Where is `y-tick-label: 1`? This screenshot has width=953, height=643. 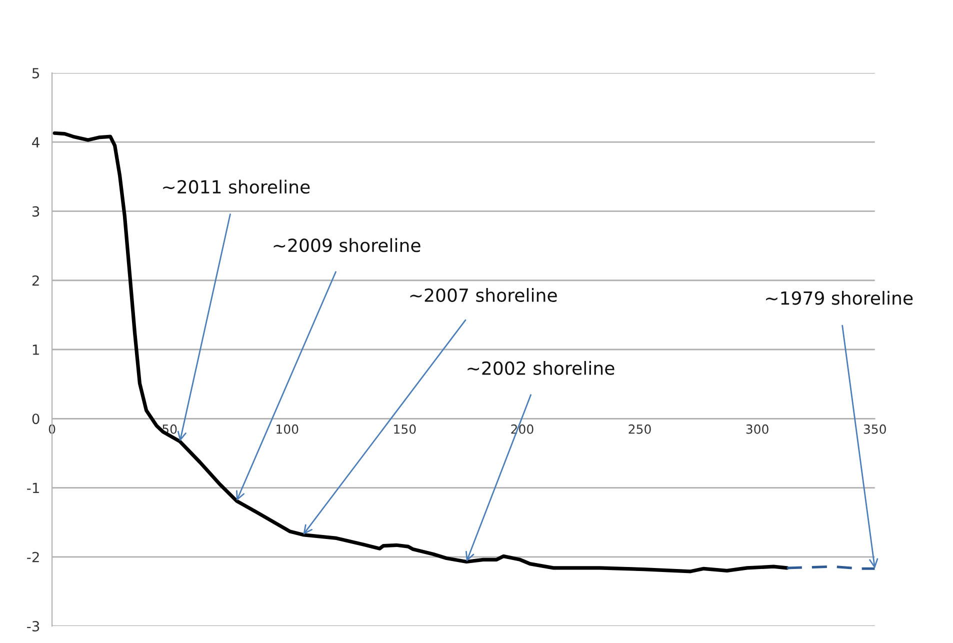 y-tick-label: 1 is located at coordinates (35, 349).